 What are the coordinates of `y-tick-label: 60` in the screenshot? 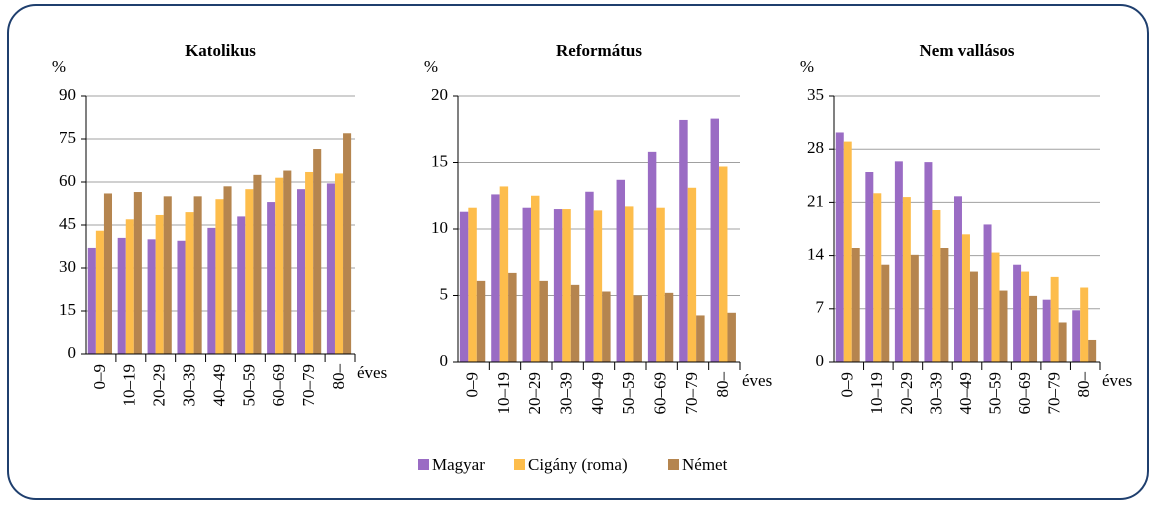 It's located at (67, 180).